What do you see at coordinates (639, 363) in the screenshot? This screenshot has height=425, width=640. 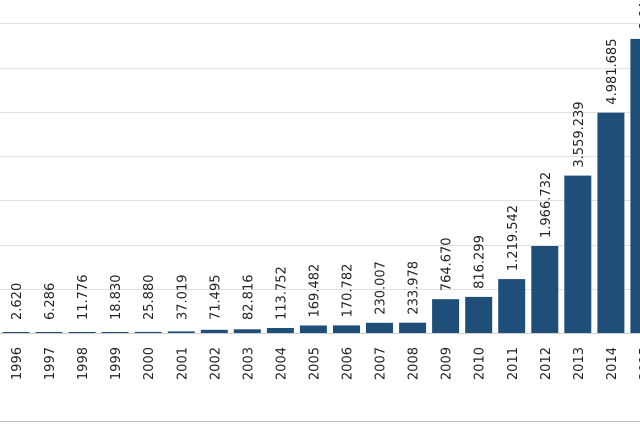 I see `x-tick-label-2015: 2015` at bounding box center [639, 363].